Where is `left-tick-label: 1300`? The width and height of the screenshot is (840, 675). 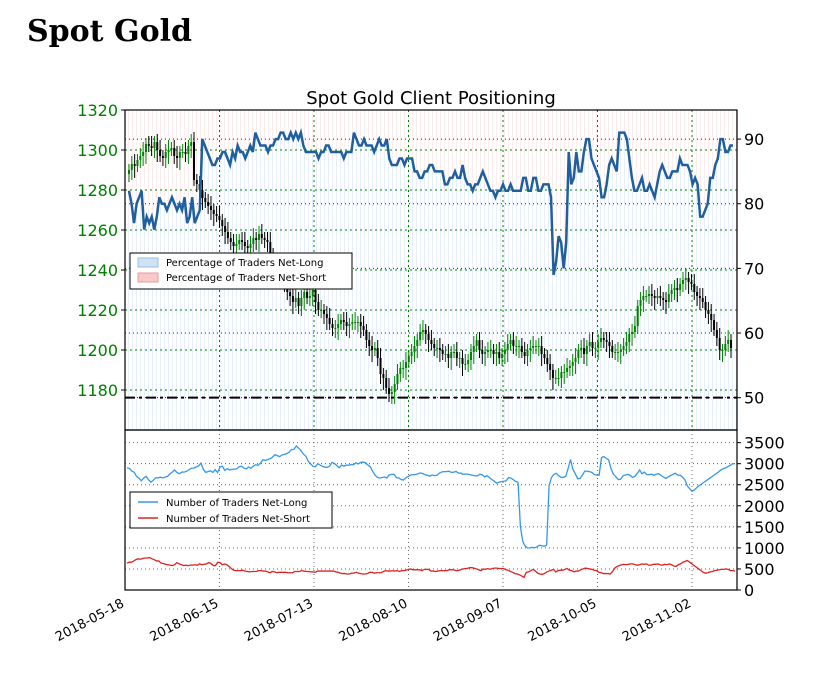
left-tick-label: 1300 is located at coordinates (97, 150).